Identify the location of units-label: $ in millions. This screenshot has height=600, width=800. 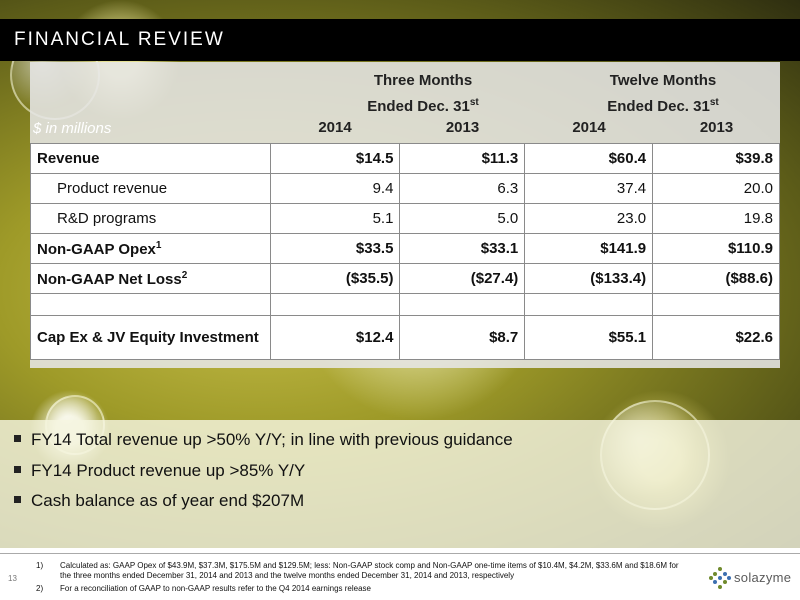
(72, 128).